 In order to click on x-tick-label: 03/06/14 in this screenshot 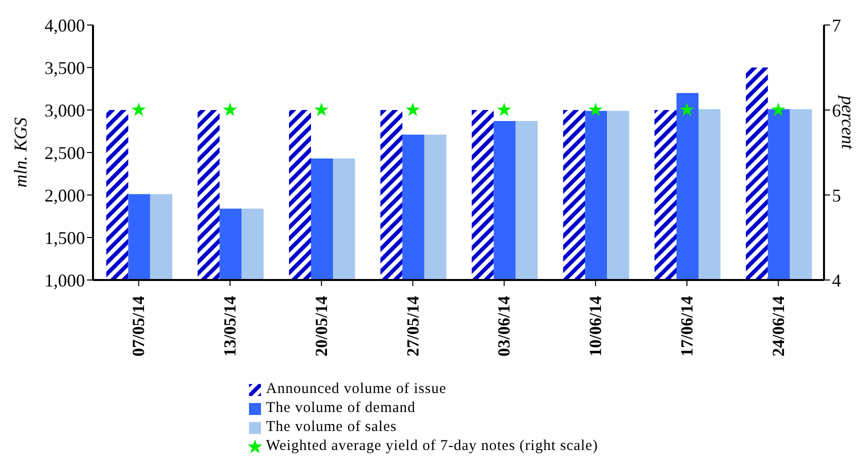, I will do `click(504, 326)`.